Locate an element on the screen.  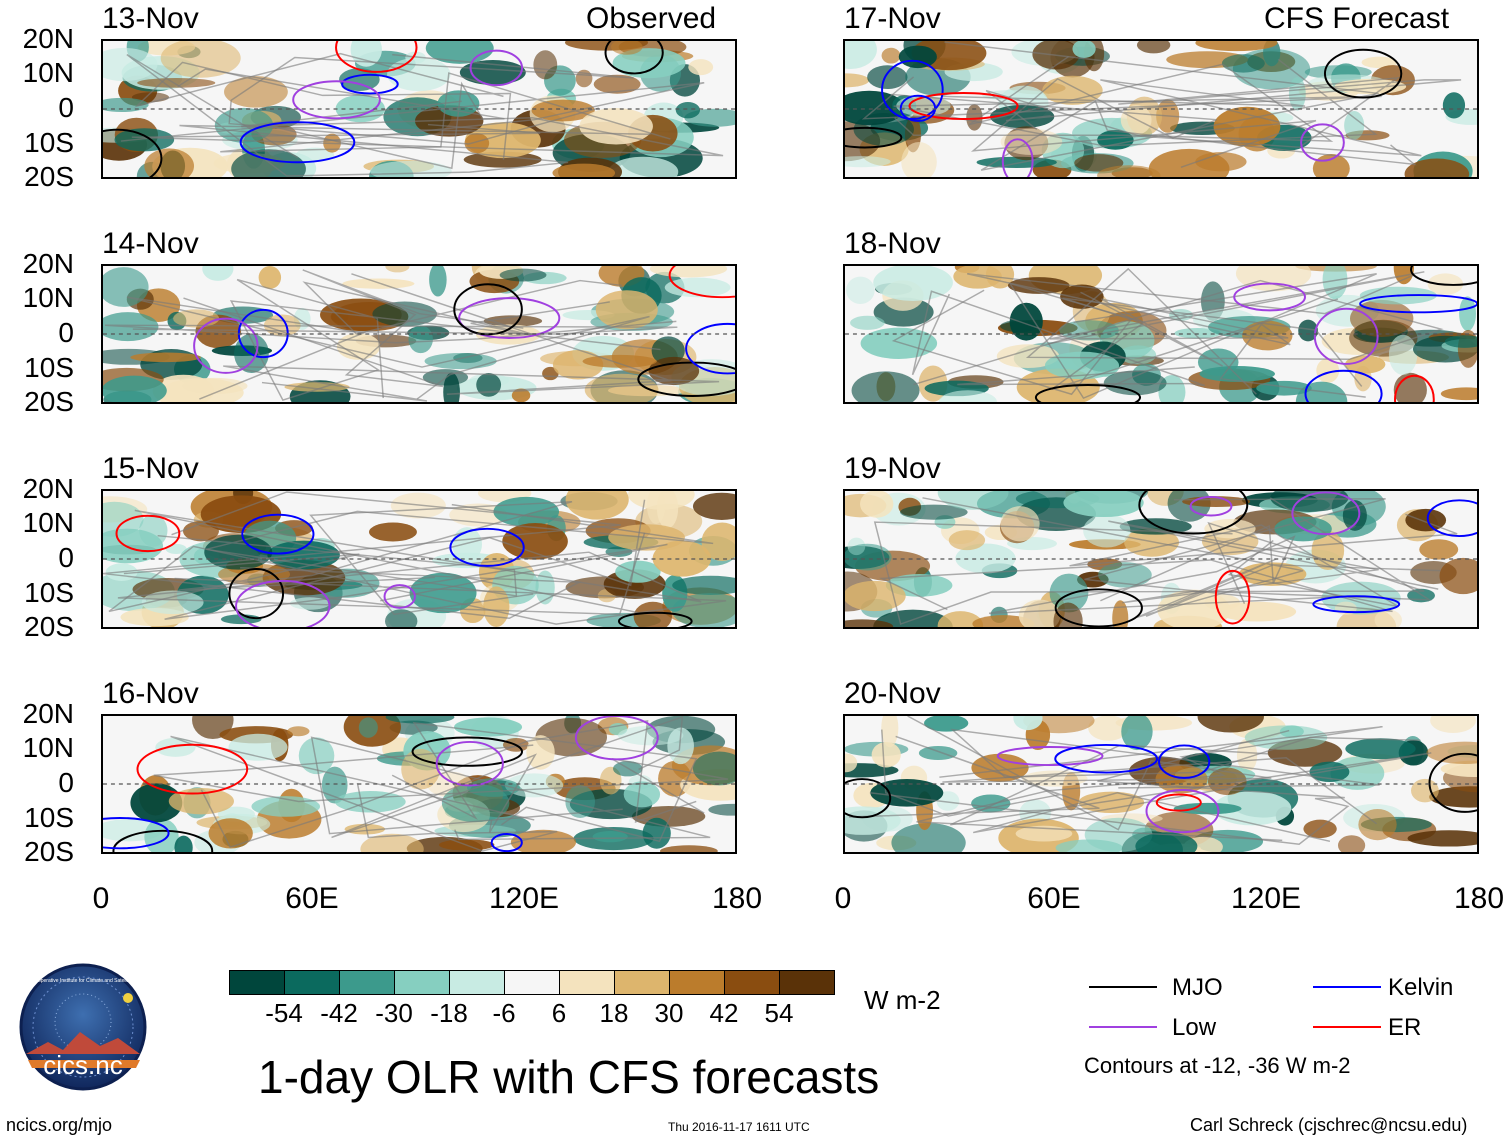
date-label: 18-Nov is located at coordinates (892, 243).